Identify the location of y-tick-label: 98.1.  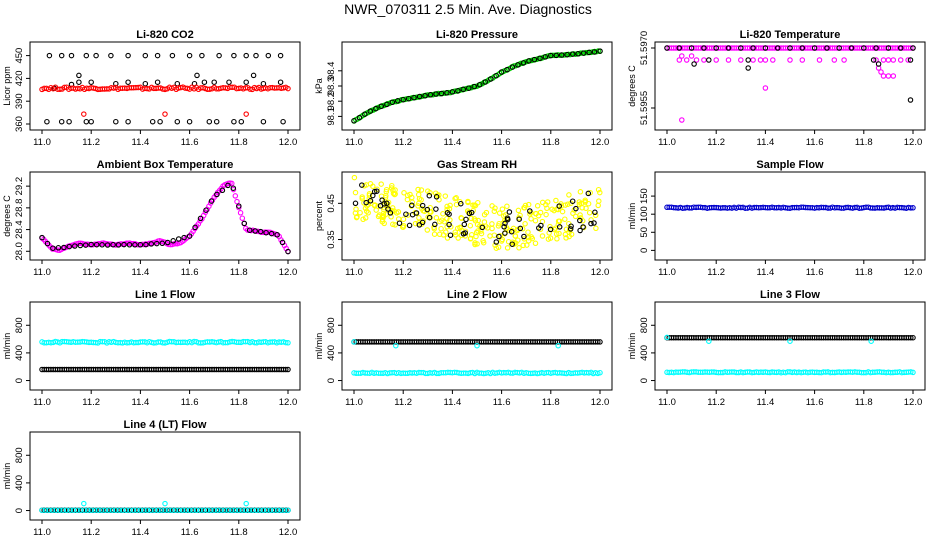
(331, 116).